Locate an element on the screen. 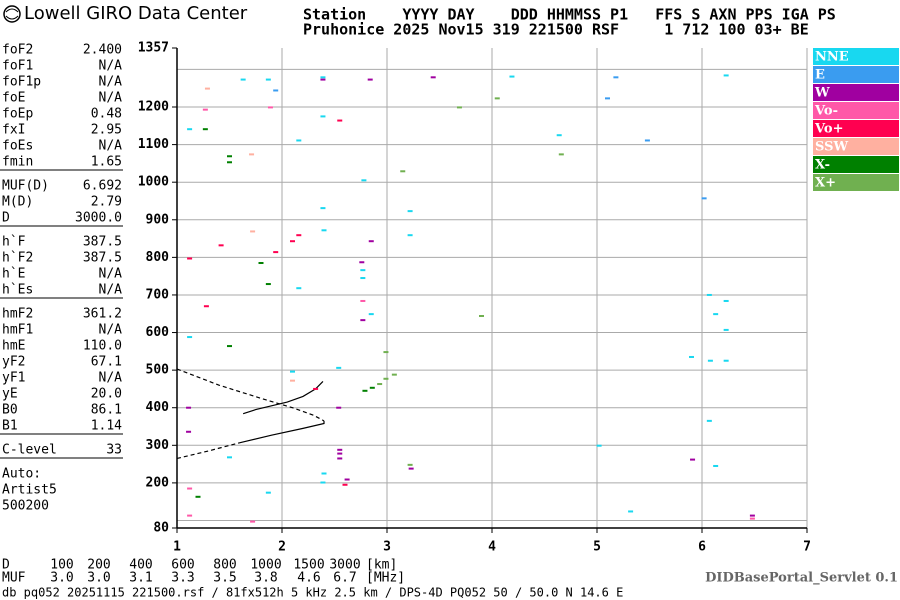  param-value: 2.400 is located at coordinates (102, 50).